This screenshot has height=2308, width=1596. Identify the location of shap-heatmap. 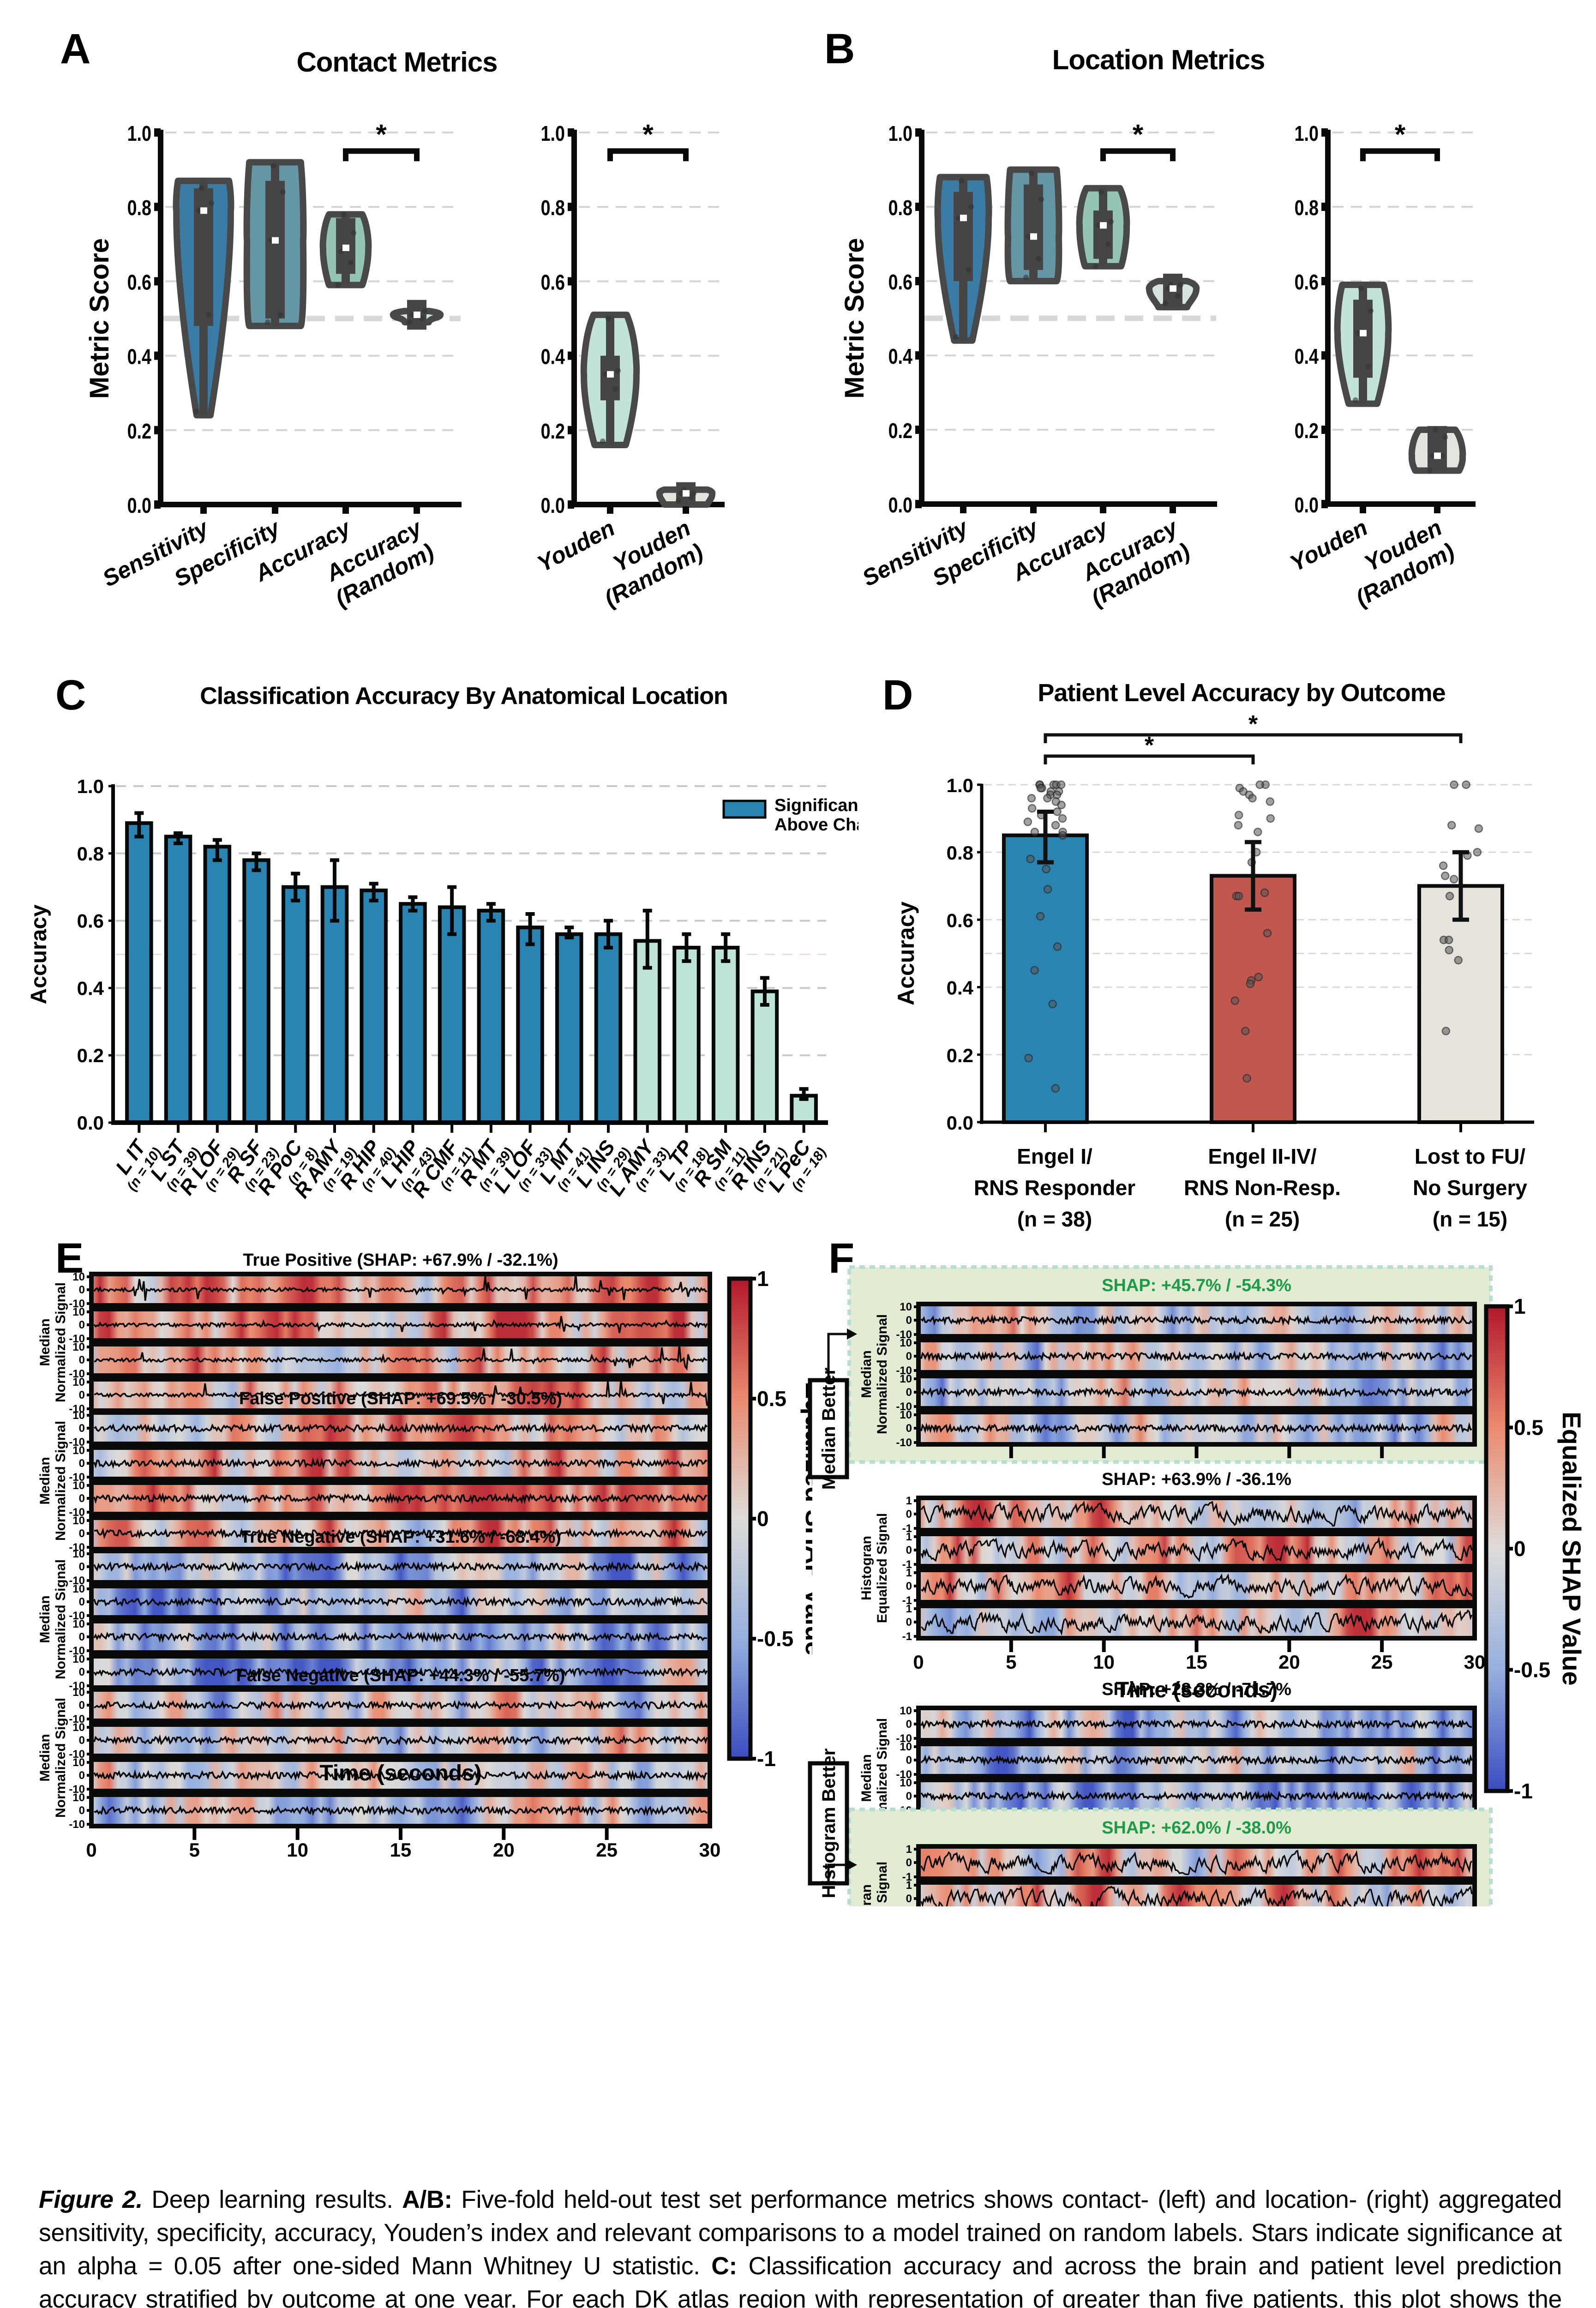
(400, 1602).